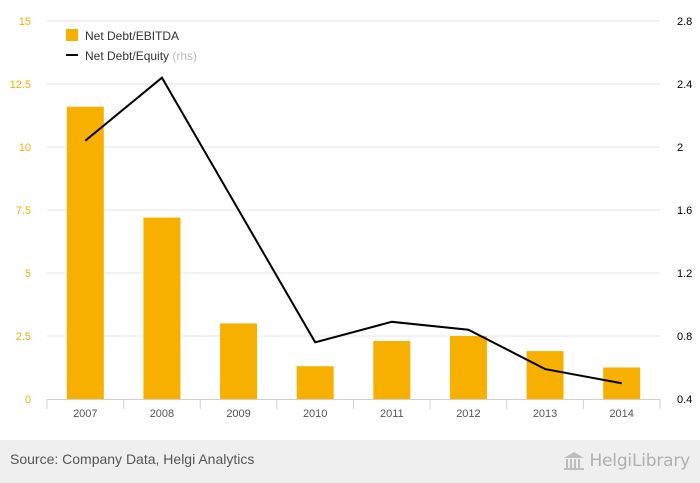 The image size is (700, 483). What do you see at coordinates (684, 337) in the screenshot?
I see `y-right-tick-label: 0.8` at bounding box center [684, 337].